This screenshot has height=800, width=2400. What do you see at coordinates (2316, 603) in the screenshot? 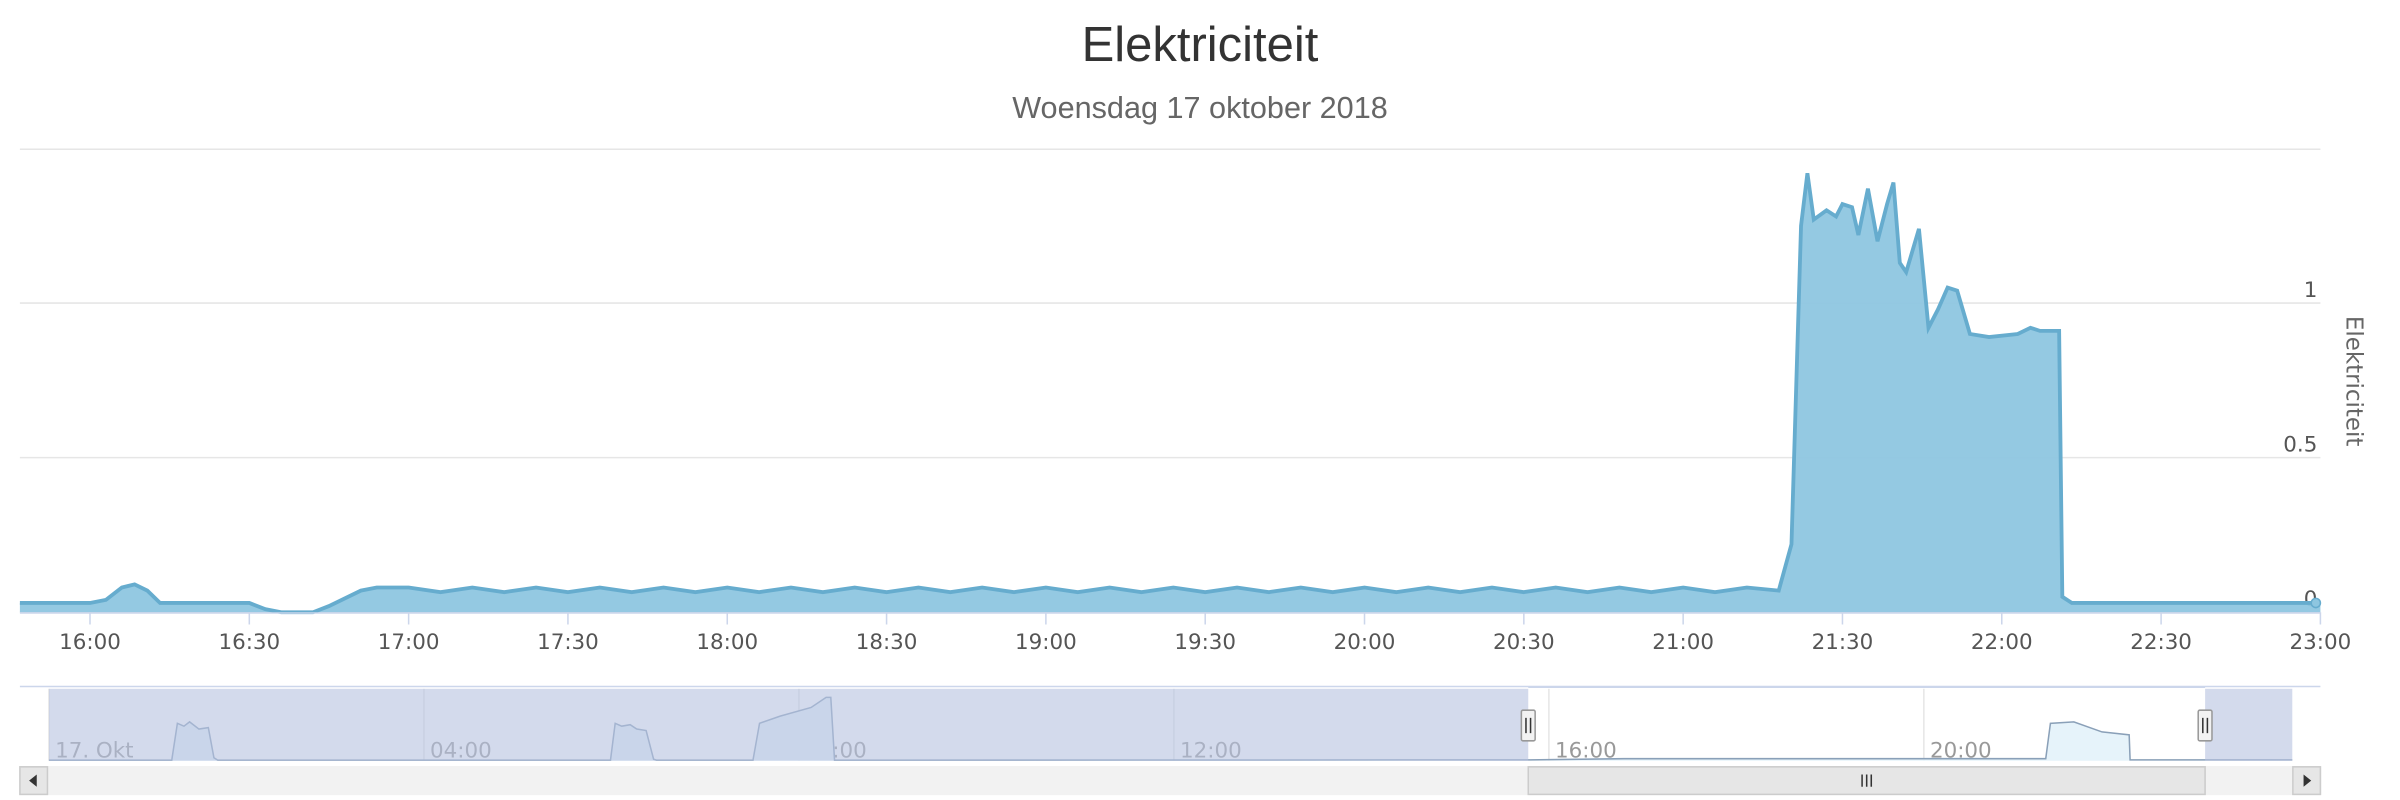
I see `last-point-marker` at bounding box center [2316, 603].